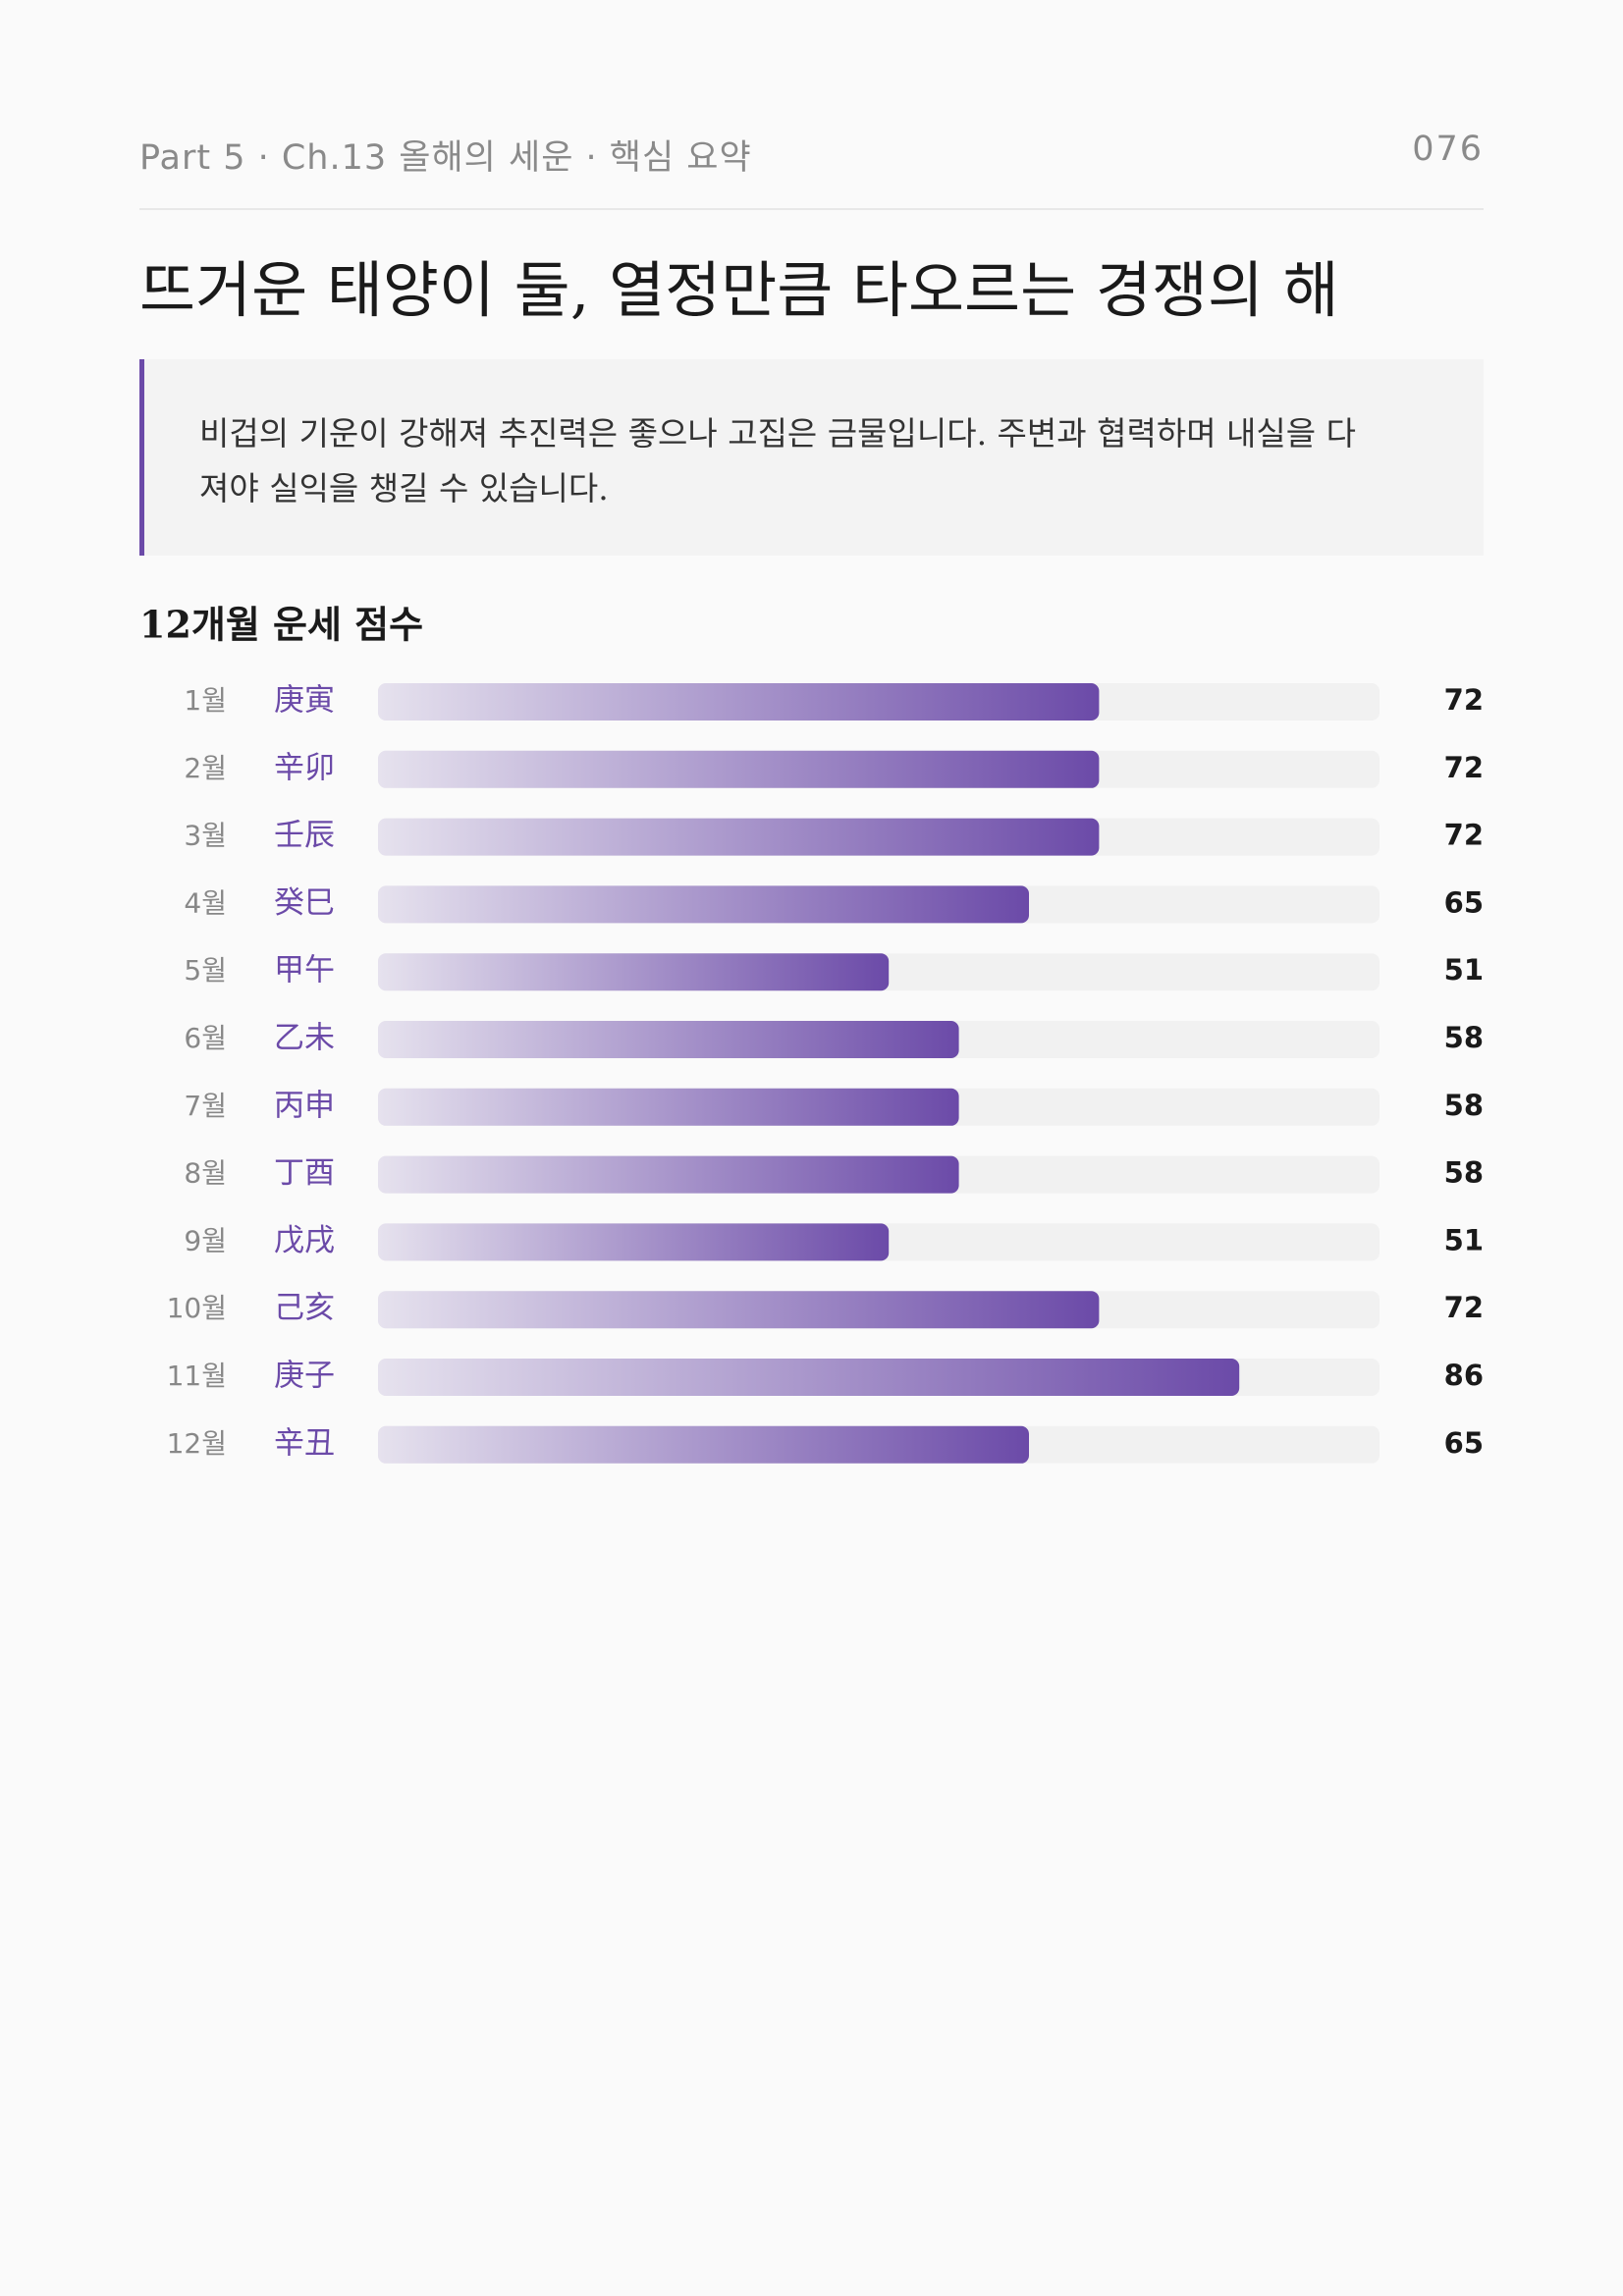 This screenshot has height=2296, width=1623. Describe the element at coordinates (206, 1240) in the screenshot. I see `month-label: 9월` at that location.